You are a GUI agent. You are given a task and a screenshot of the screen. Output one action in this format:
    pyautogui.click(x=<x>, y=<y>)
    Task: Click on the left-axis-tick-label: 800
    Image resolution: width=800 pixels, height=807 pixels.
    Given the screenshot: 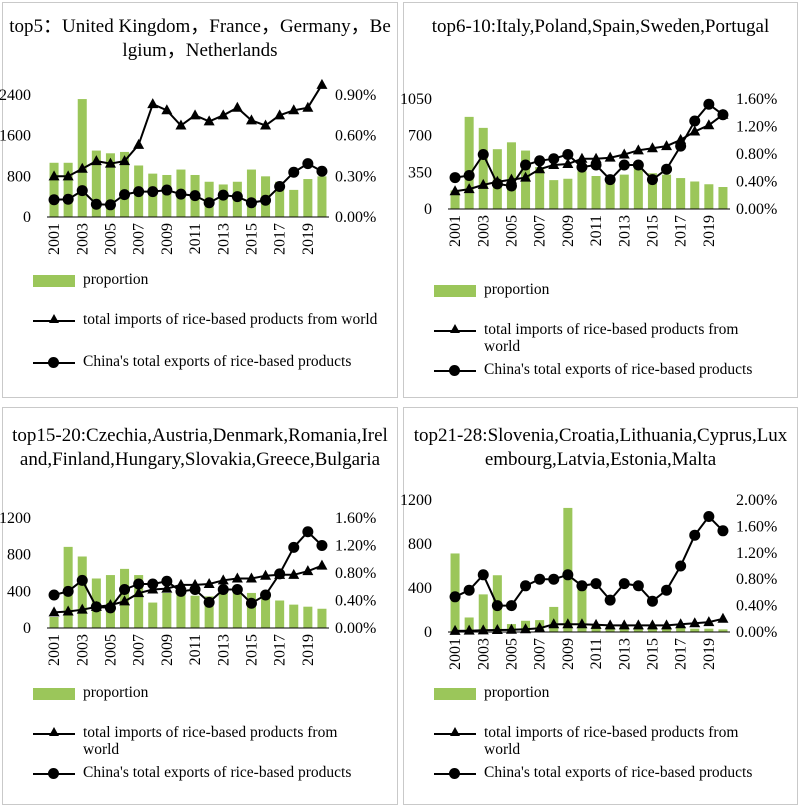 What is the action you would take?
    pyautogui.click(x=19, y=176)
    